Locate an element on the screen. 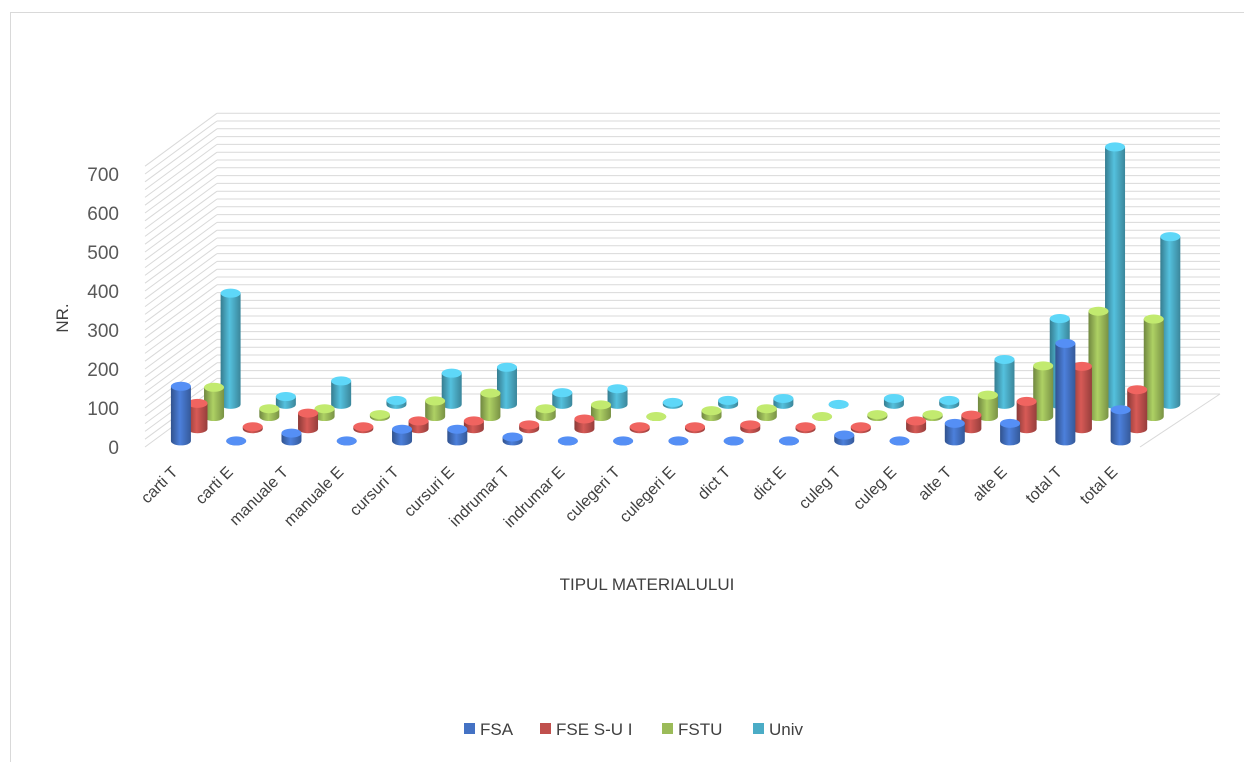  legend: FSA FSE S-U I FSTU Univ is located at coordinates (634, 729).